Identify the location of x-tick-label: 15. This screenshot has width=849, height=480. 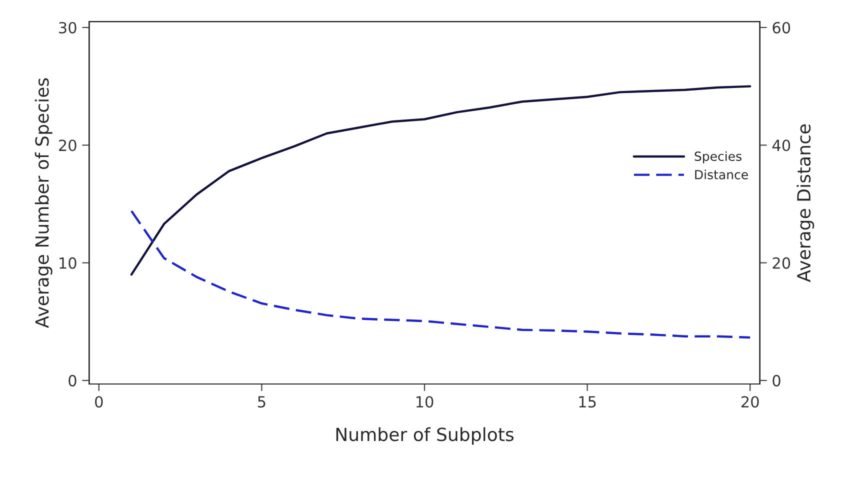
(587, 402).